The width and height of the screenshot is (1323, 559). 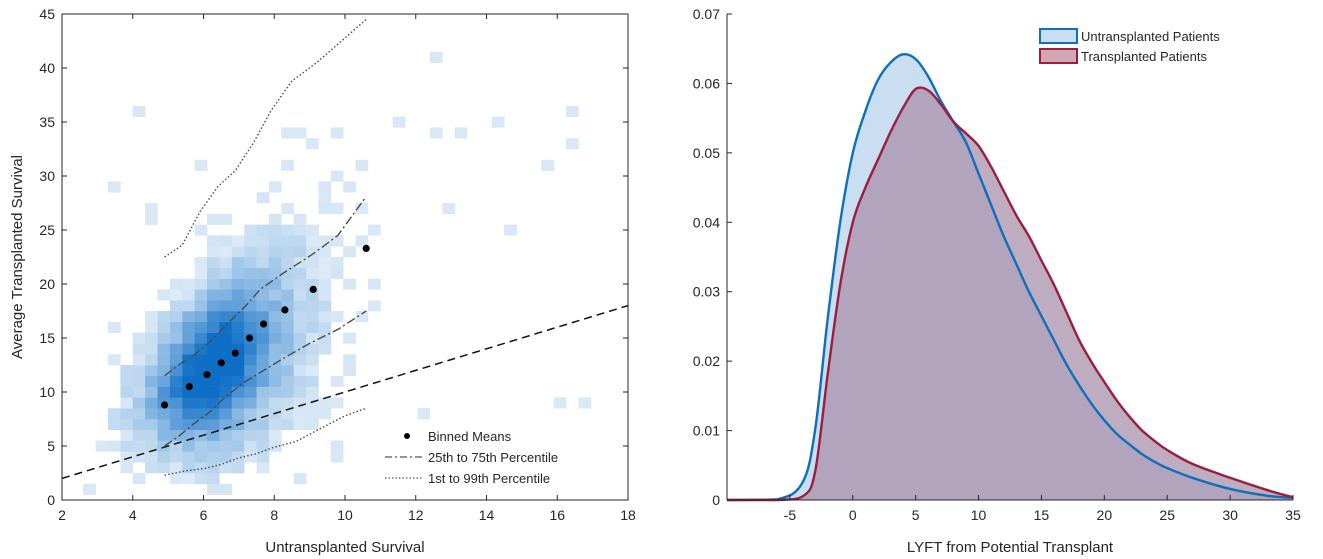 I want to click on y-tick-label: 20, so click(x=47, y=284).